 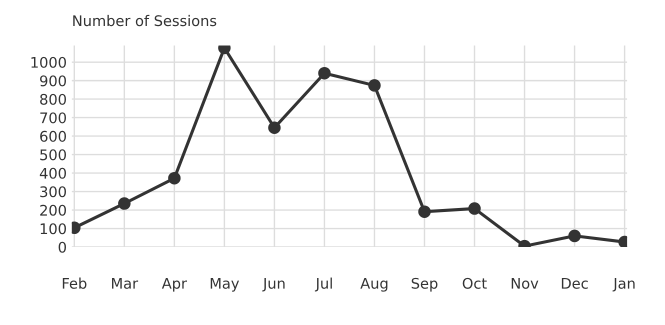 What do you see at coordinates (48, 62) in the screenshot?
I see `y-tick-label: 1000` at bounding box center [48, 62].